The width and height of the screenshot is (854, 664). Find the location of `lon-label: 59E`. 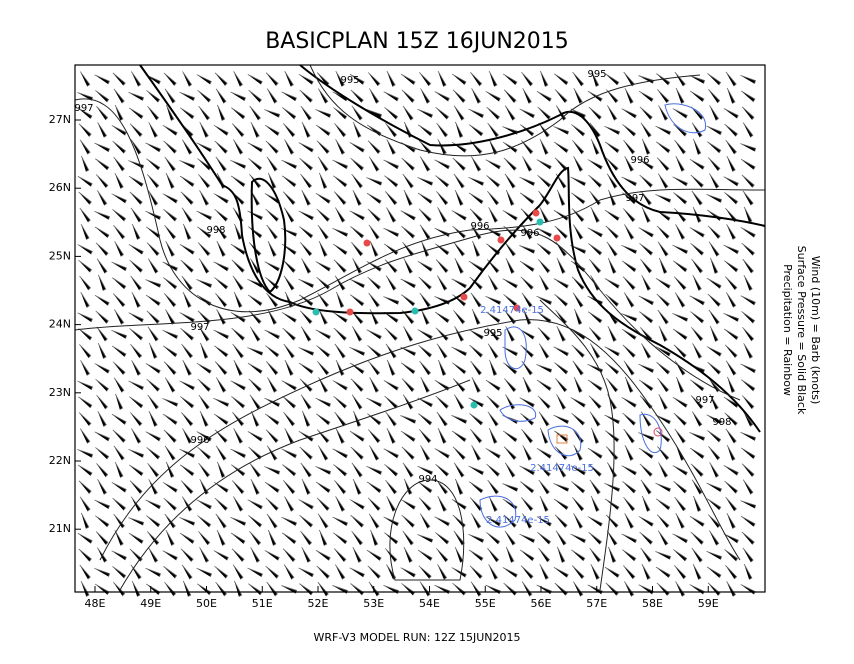

lon-label: 59E is located at coordinates (708, 603).